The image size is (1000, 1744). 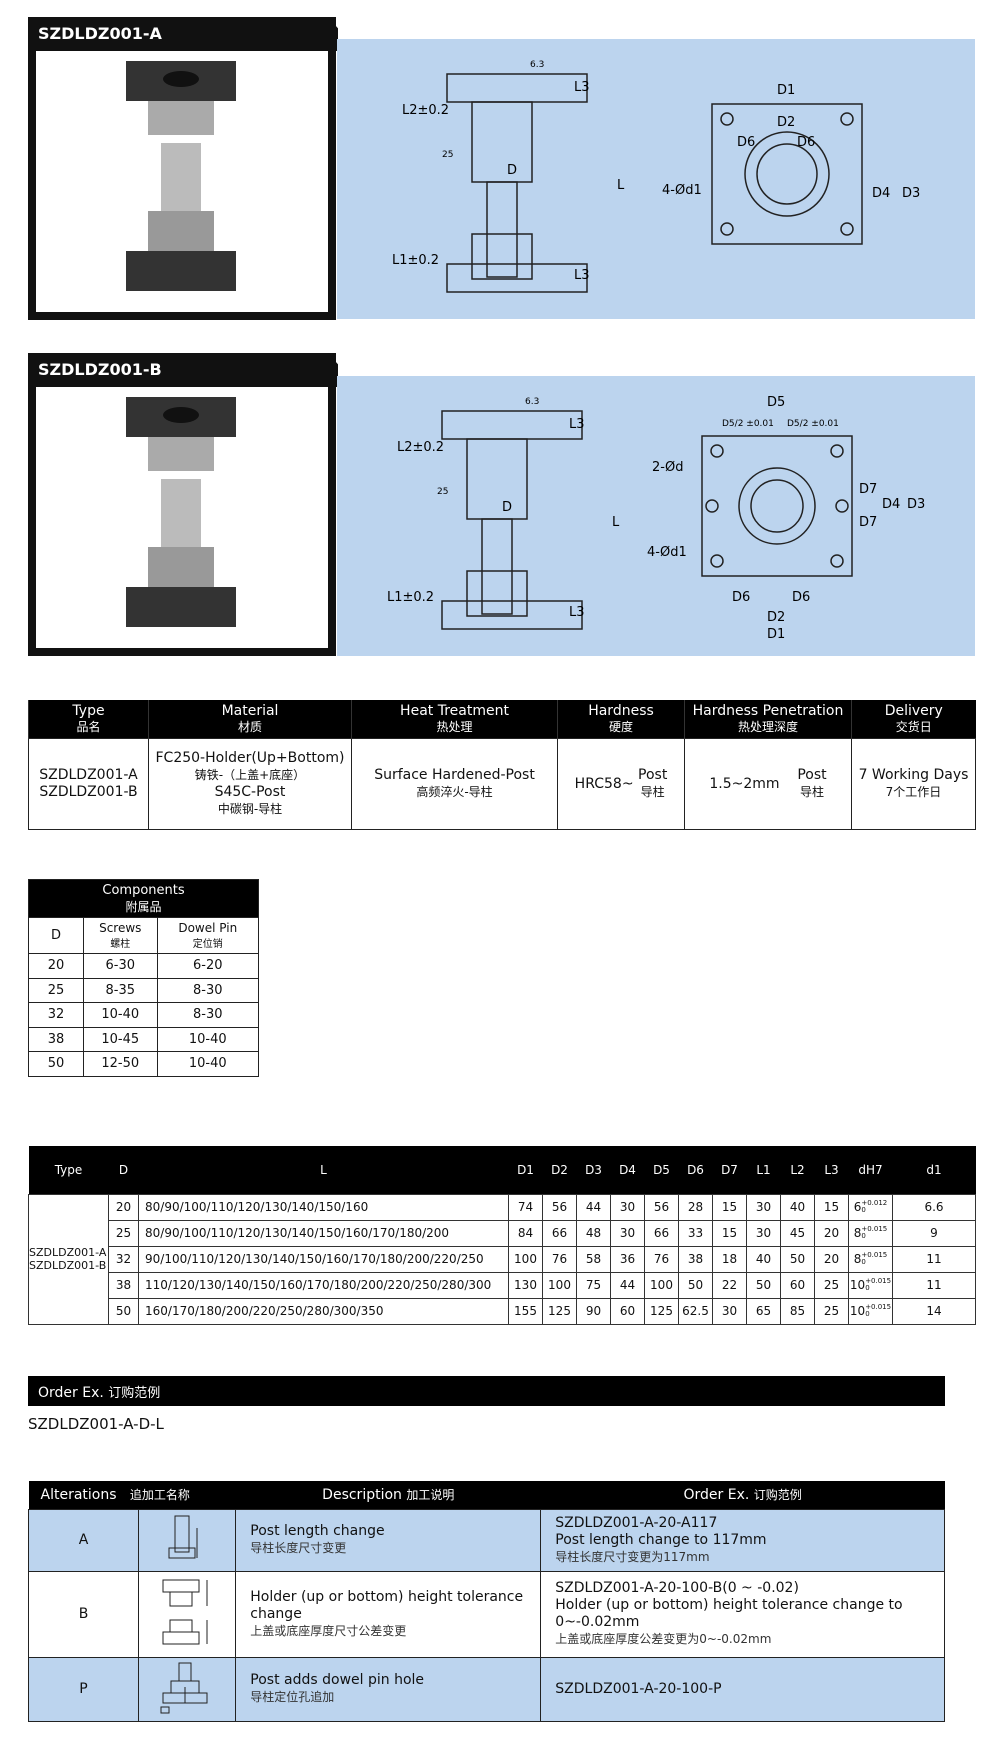 What do you see at coordinates (593, 1170) in the screenshot?
I see `dimension-header: D3` at bounding box center [593, 1170].